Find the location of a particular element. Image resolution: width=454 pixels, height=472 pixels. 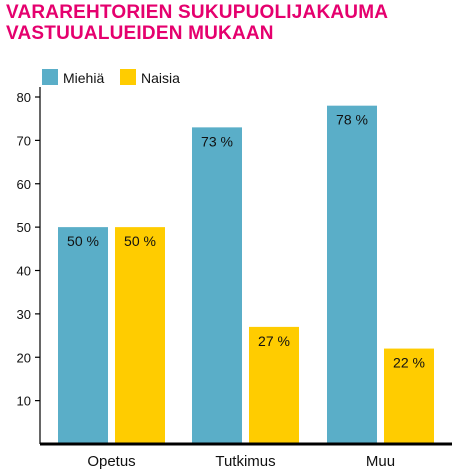

chart-title-line-1: VARAREHTORIEN SUKUPUOLIJAKAUMA is located at coordinates (197, 12).